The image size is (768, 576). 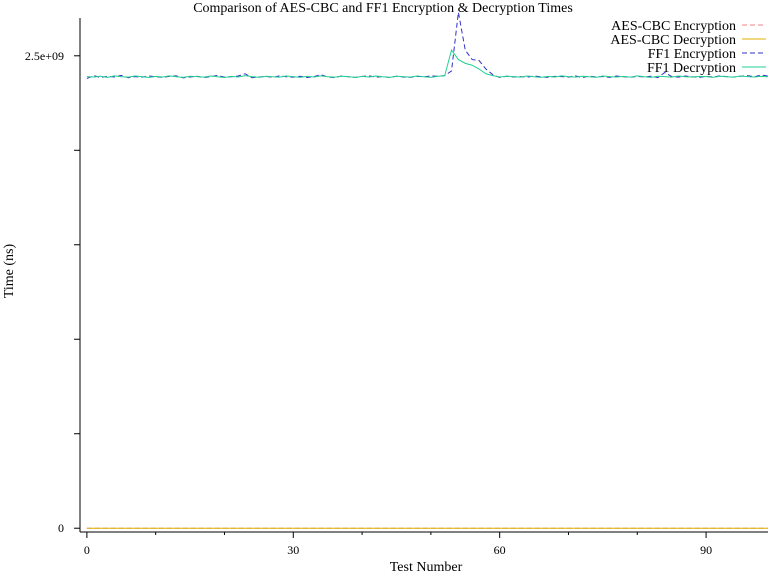 What do you see at coordinates (692, 54) in the screenshot?
I see `legend-label: FF1 Encryption` at bounding box center [692, 54].